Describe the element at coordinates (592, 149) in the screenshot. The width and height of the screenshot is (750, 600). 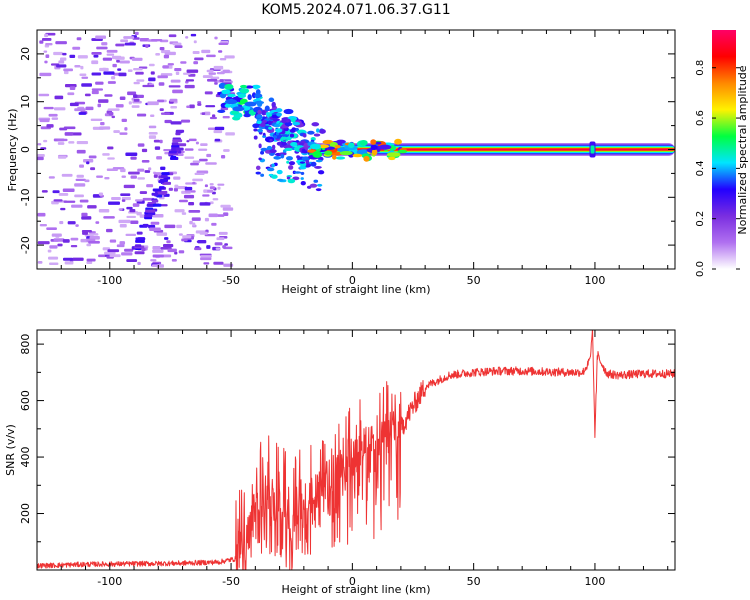
I see `carrier-glitch` at that location.